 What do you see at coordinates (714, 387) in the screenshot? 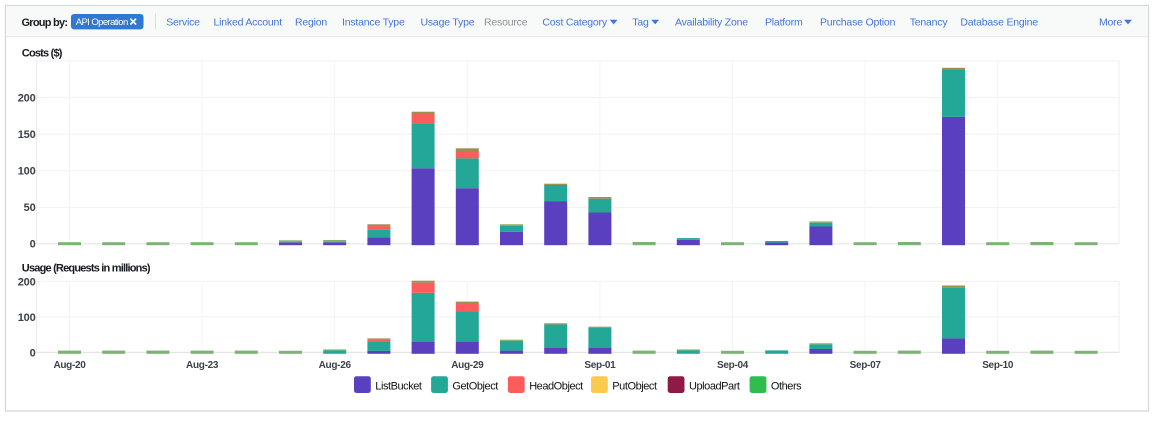
I see `svg-text: UploadPart` at bounding box center [714, 387].